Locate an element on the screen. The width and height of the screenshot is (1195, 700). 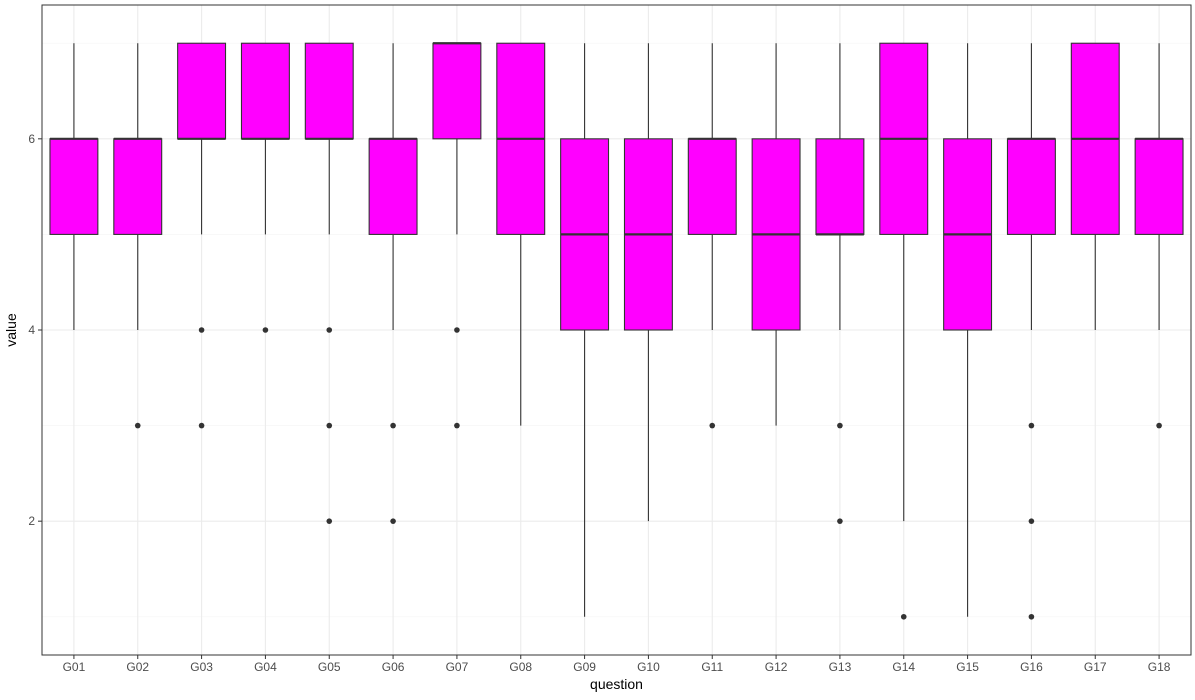
x-tick-label: G01 is located at coordinates (74, 667).